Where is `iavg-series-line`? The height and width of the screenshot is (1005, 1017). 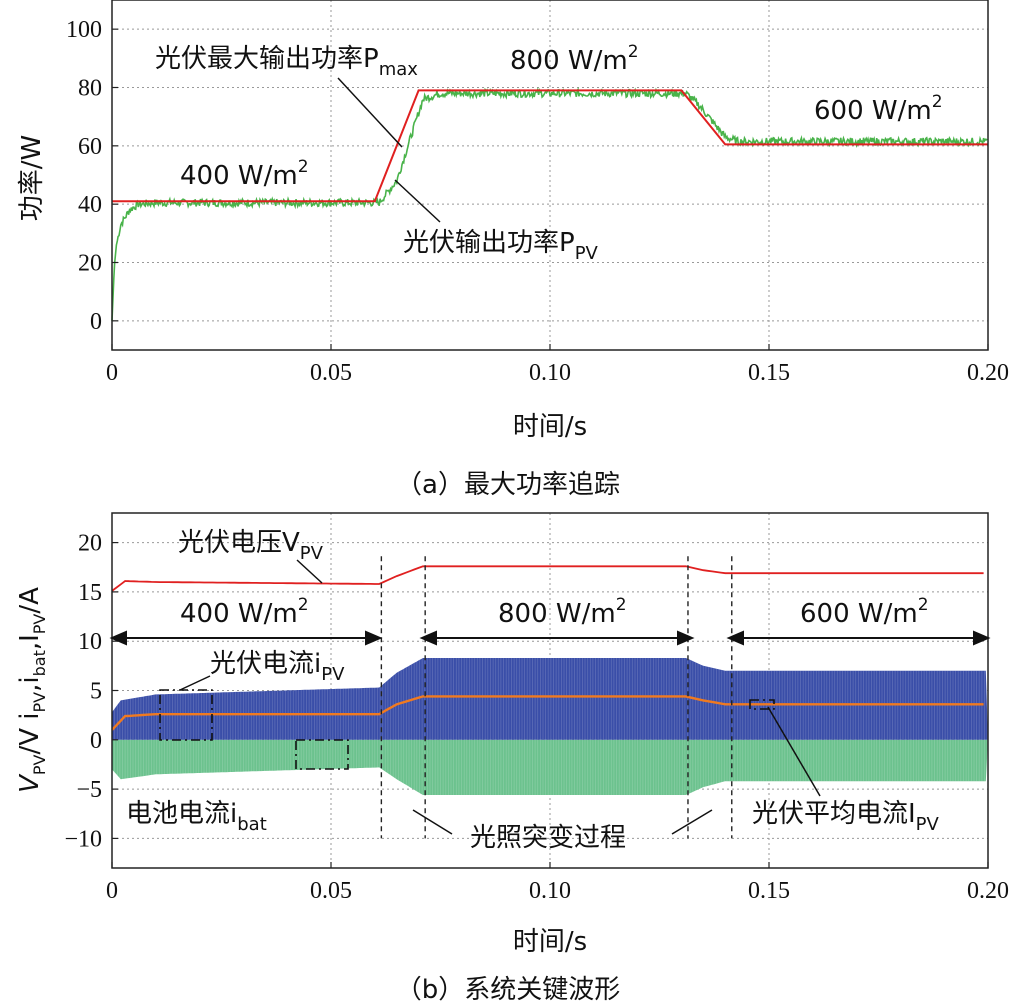 iavg-series-line is located at coordinates (547, 713).